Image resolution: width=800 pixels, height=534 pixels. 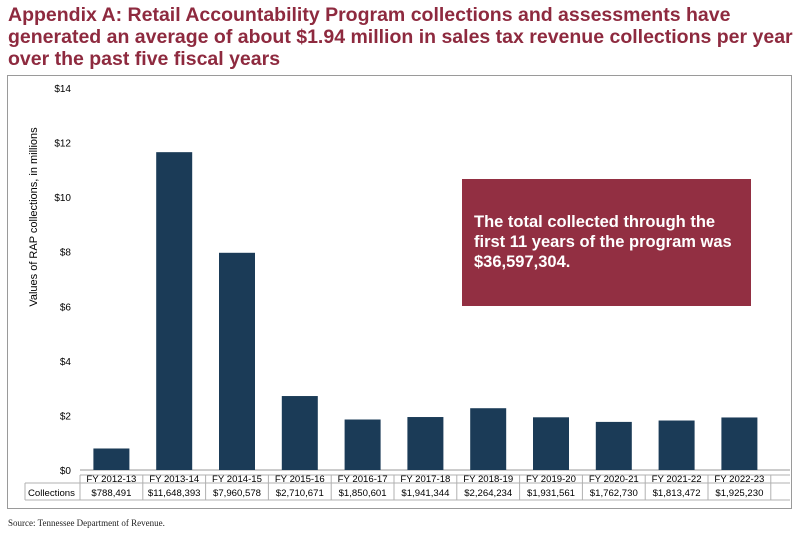 What do you see at coordinates (66, 416) in the screenshot?
I see `y-tick-label: $2` at bounding box center [66, 416].